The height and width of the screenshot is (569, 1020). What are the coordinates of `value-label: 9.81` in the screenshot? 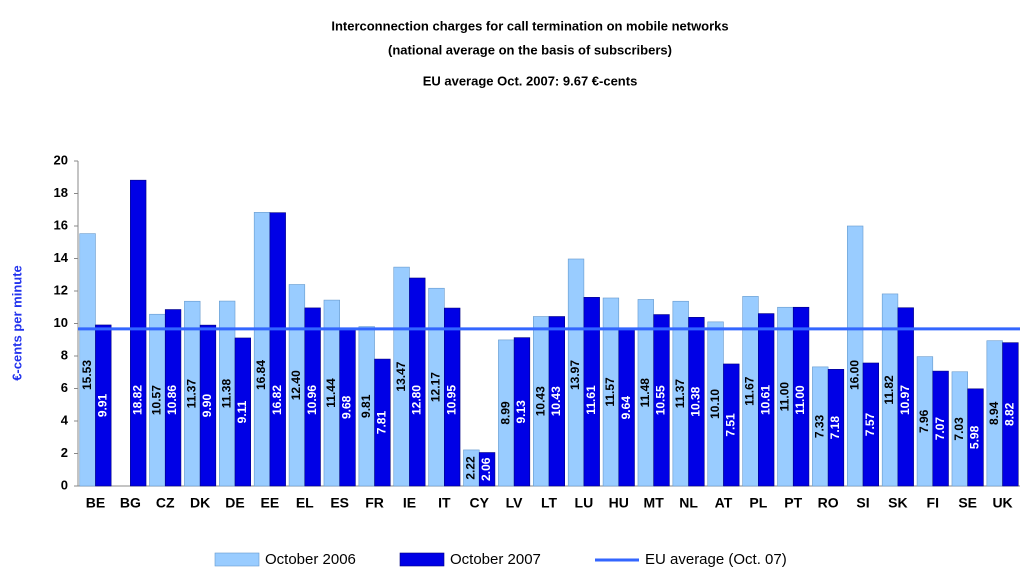 It's located at (366, 406).